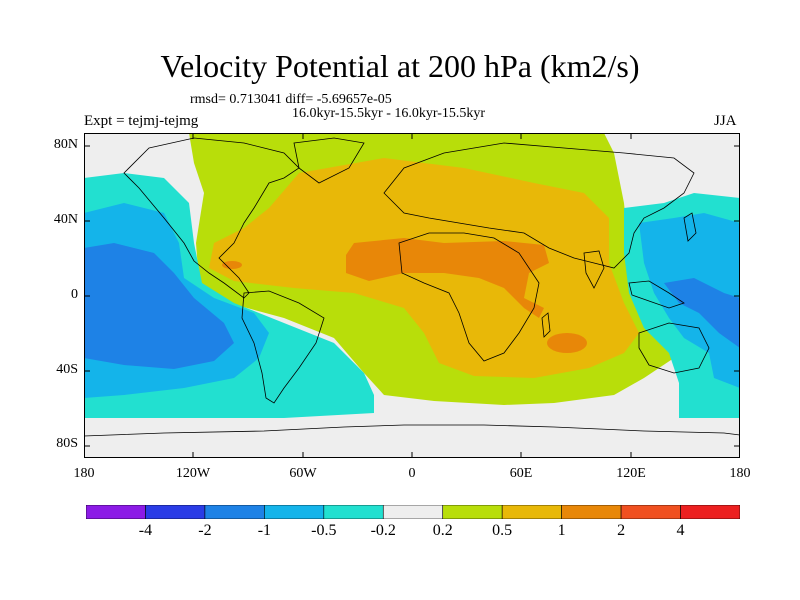 This screenshot has width=800, height=600. Describe the element at coordinates (291, 99) in the screenshot. I see `stats-line: rmsd= 0.713041 diff= -5.69657e-05` at that location.